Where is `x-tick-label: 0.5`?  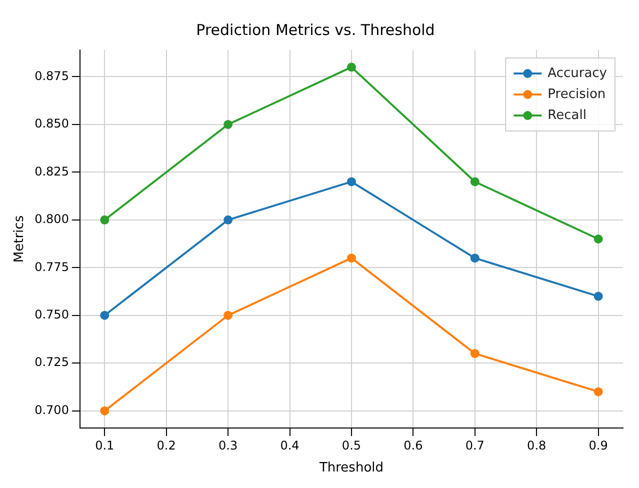 x-tick-label: 0.5 is located at coordinates (352, 445).